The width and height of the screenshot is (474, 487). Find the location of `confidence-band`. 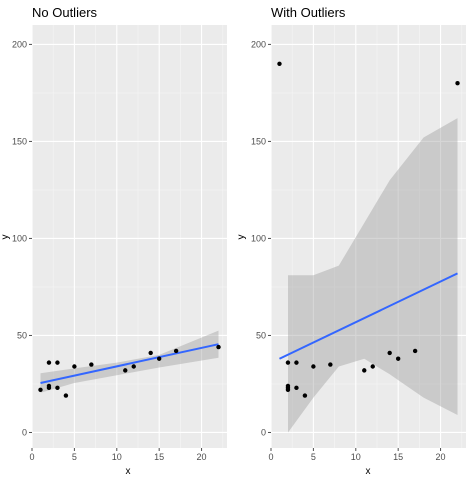

confidence-band is located at coordinates (129, 361).